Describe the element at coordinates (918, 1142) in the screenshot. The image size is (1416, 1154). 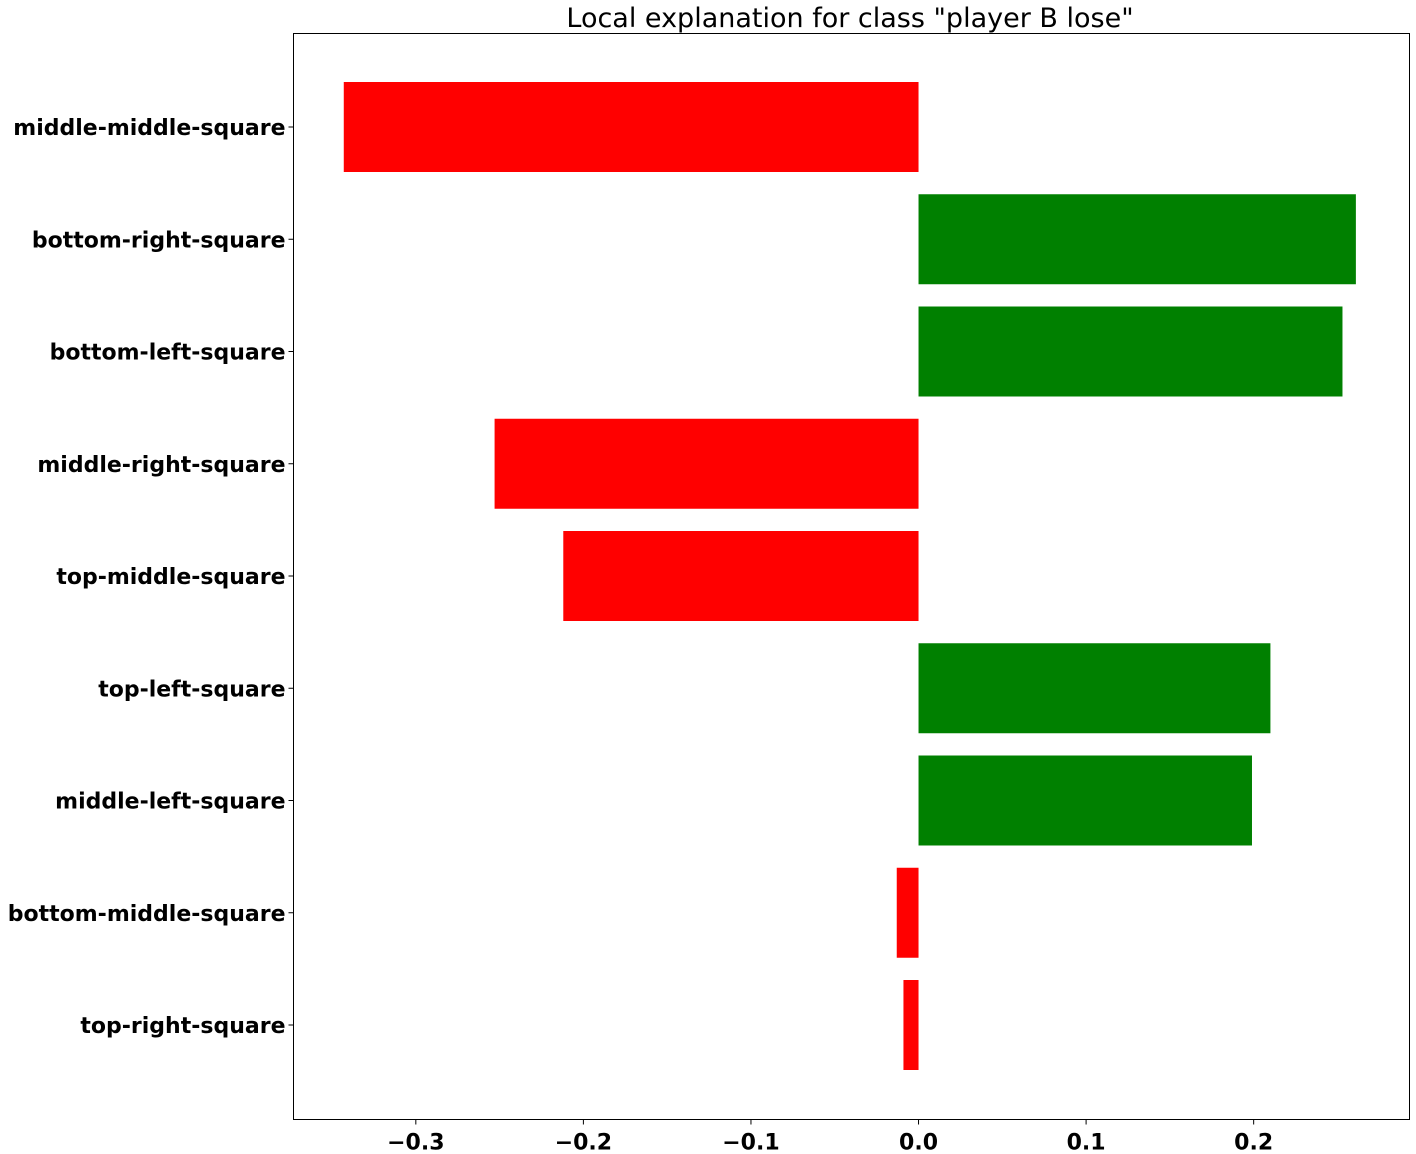
I see `x-tick-label: 0.0` at that location.